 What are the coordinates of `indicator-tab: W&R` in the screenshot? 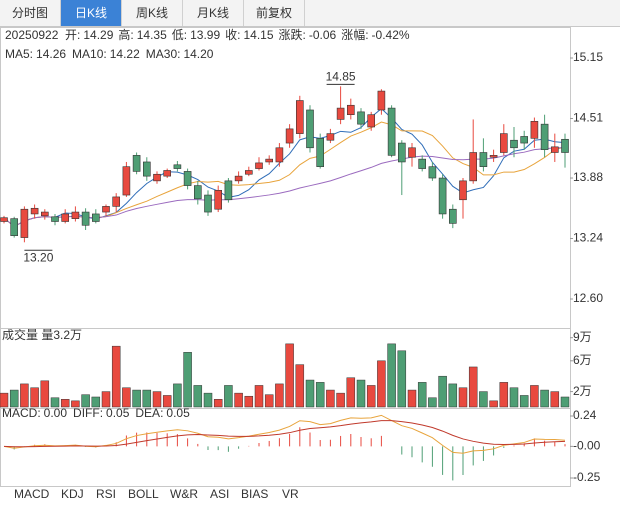 It's located at (184, 494).